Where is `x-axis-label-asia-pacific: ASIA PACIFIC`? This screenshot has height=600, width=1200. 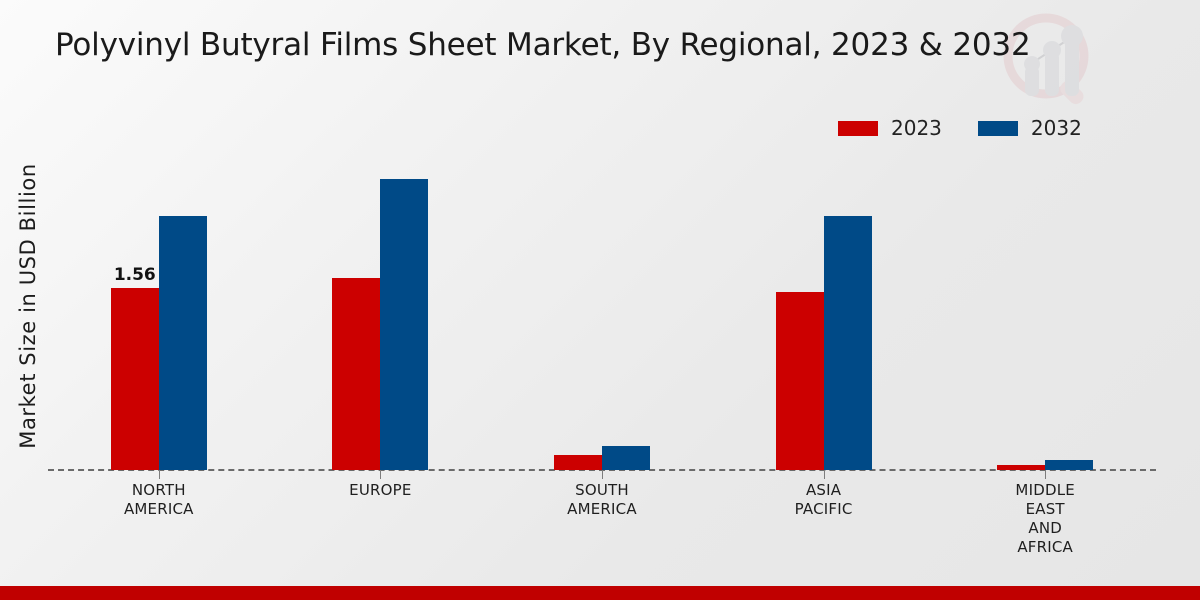 x-axis-label-asia-pacific: ASIA PACIFIC is located at coordinates (824, 500).